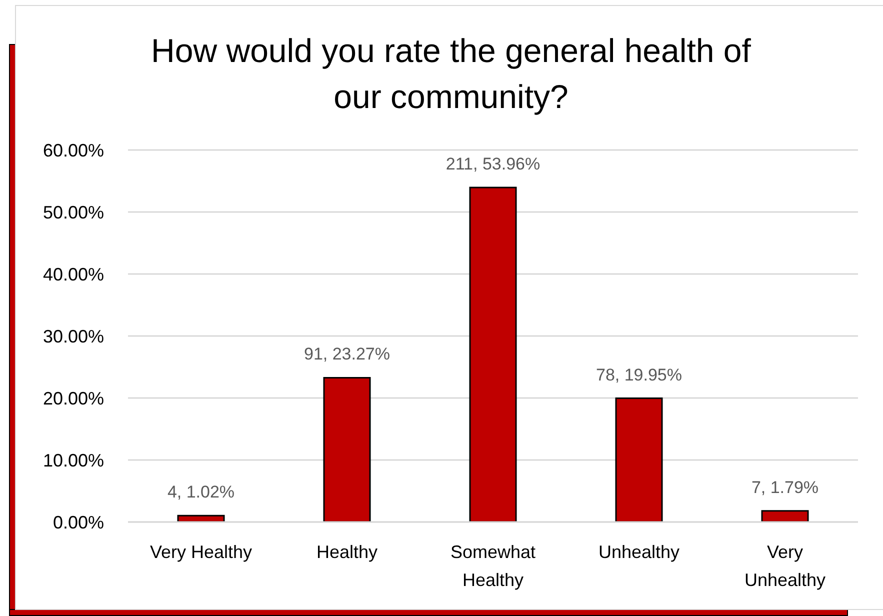 The width and height of the screenshot is (883, 616). What do you see at coordinates (347, 354) in the screenshot?
I see `data-label: 91, 23.27%` at bounding box center [347, 354].